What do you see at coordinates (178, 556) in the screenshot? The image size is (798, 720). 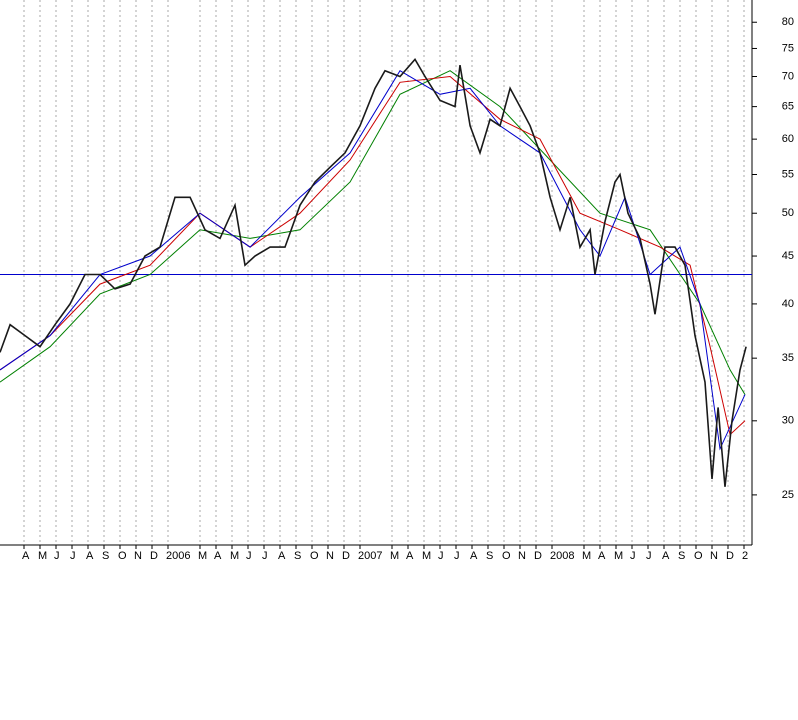 I see `x-tick-label: 2006` at bounding box center [178, 556].